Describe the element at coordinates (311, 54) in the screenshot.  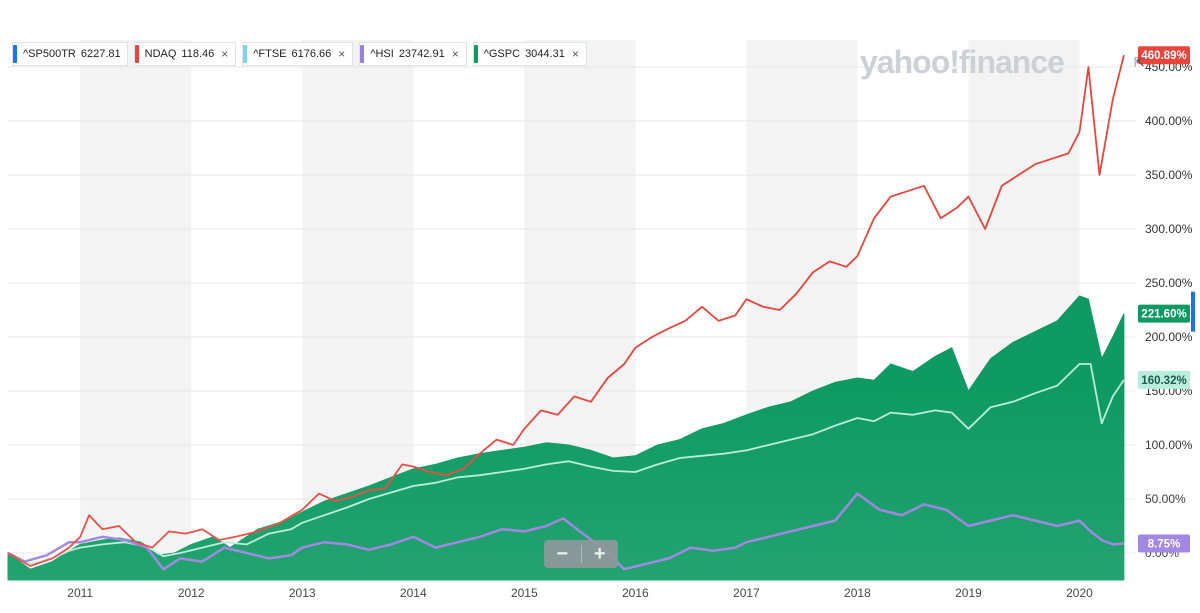
I see `legend-value: 6176.66` at that location.